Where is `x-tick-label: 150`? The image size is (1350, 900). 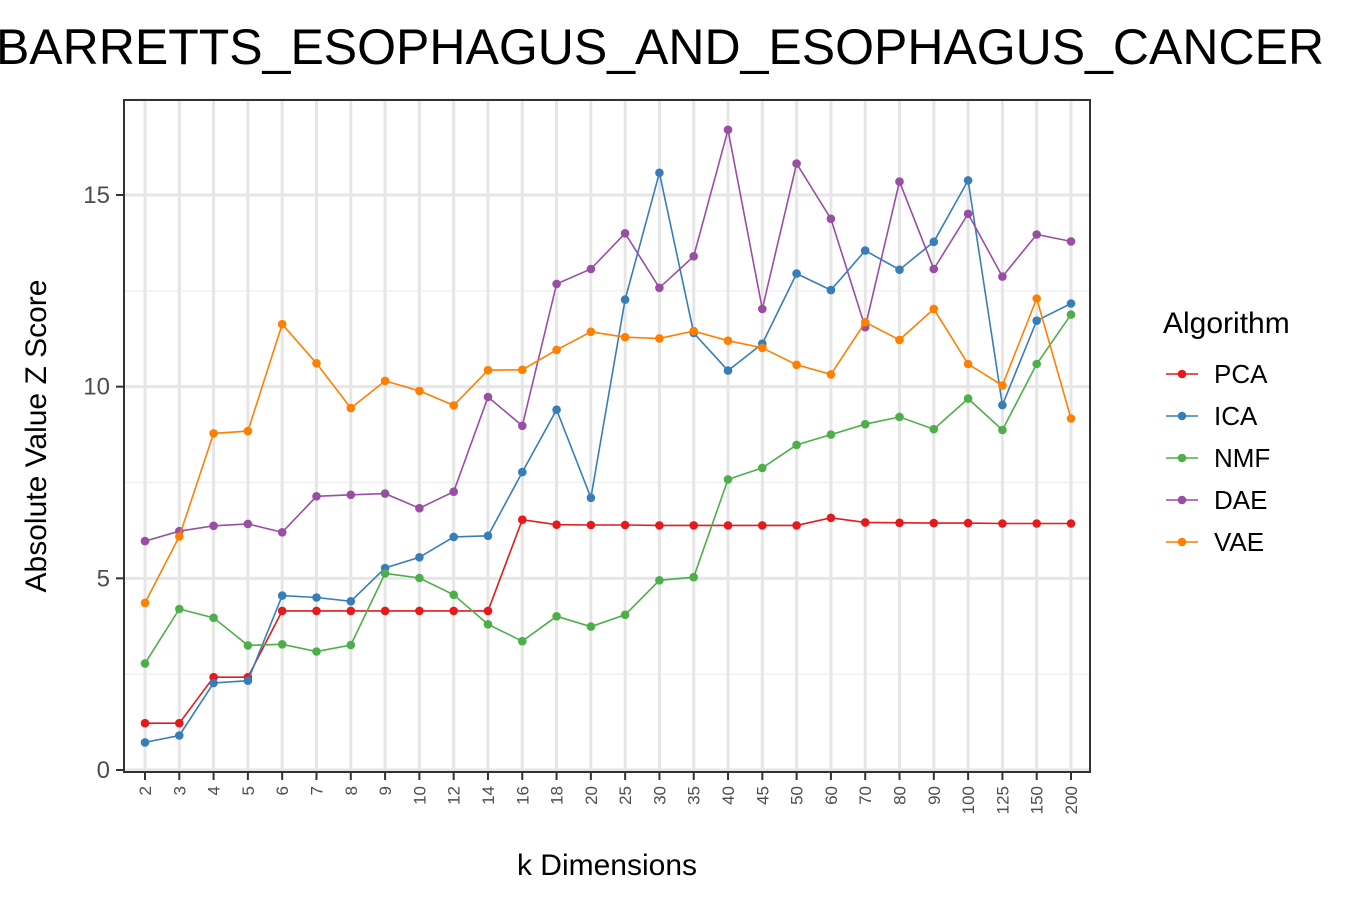
x-tick-label: 150 is located at coordinates (1037, 800).